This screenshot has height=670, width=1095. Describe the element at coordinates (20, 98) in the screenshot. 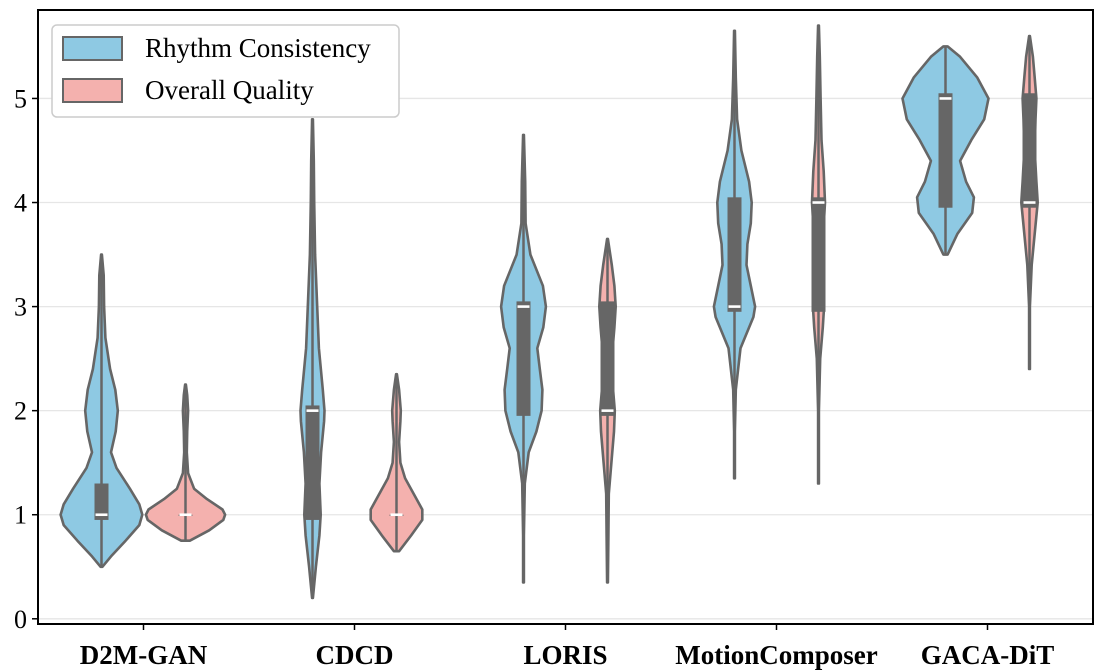

I see `y-tick-label: 5` at that location.